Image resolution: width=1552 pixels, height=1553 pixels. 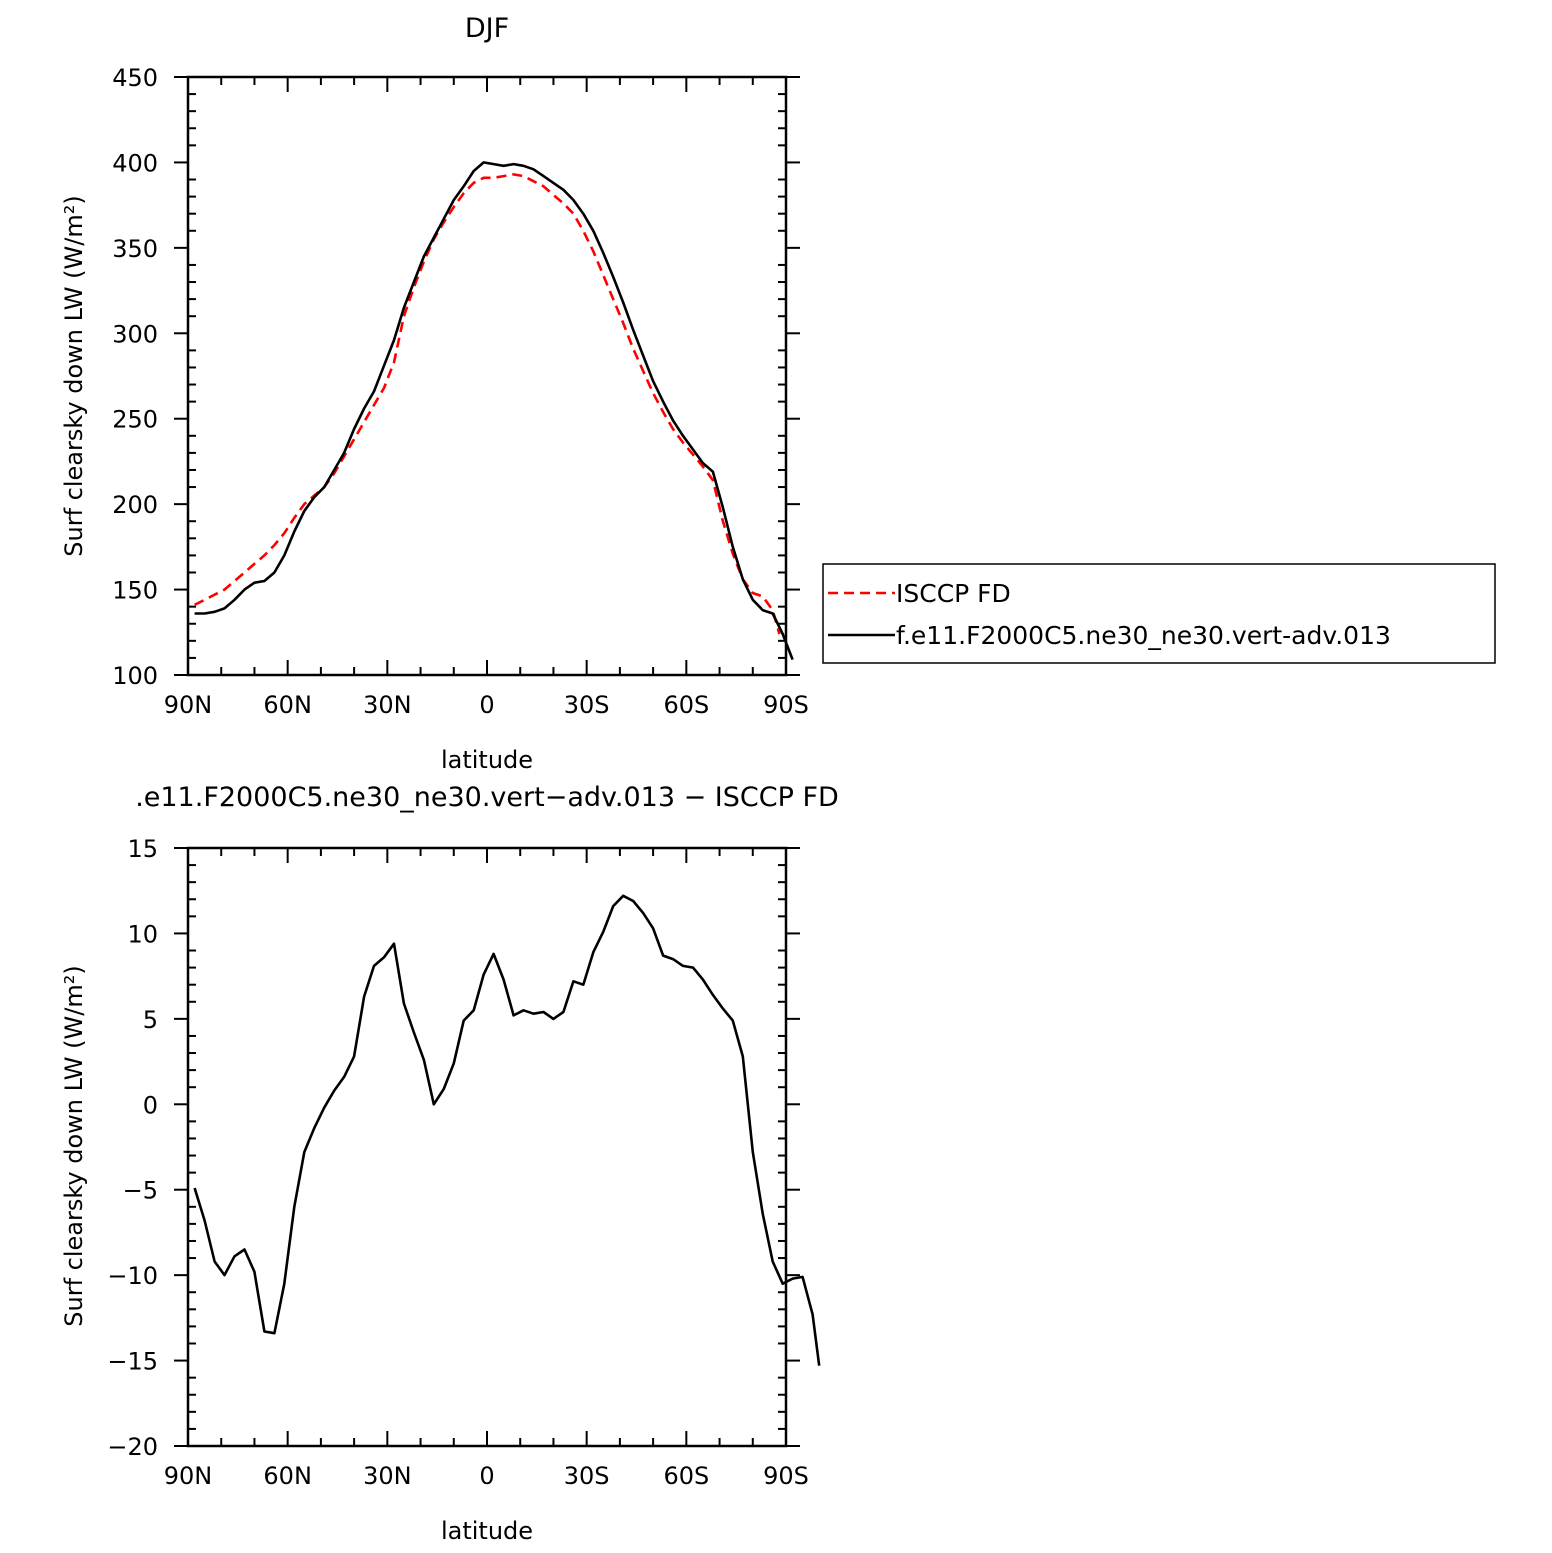 What do you see at coordinates (486, 705) in the screenshot?
I see `top-x-tick-label: 0` at bounding box center [486, 705].